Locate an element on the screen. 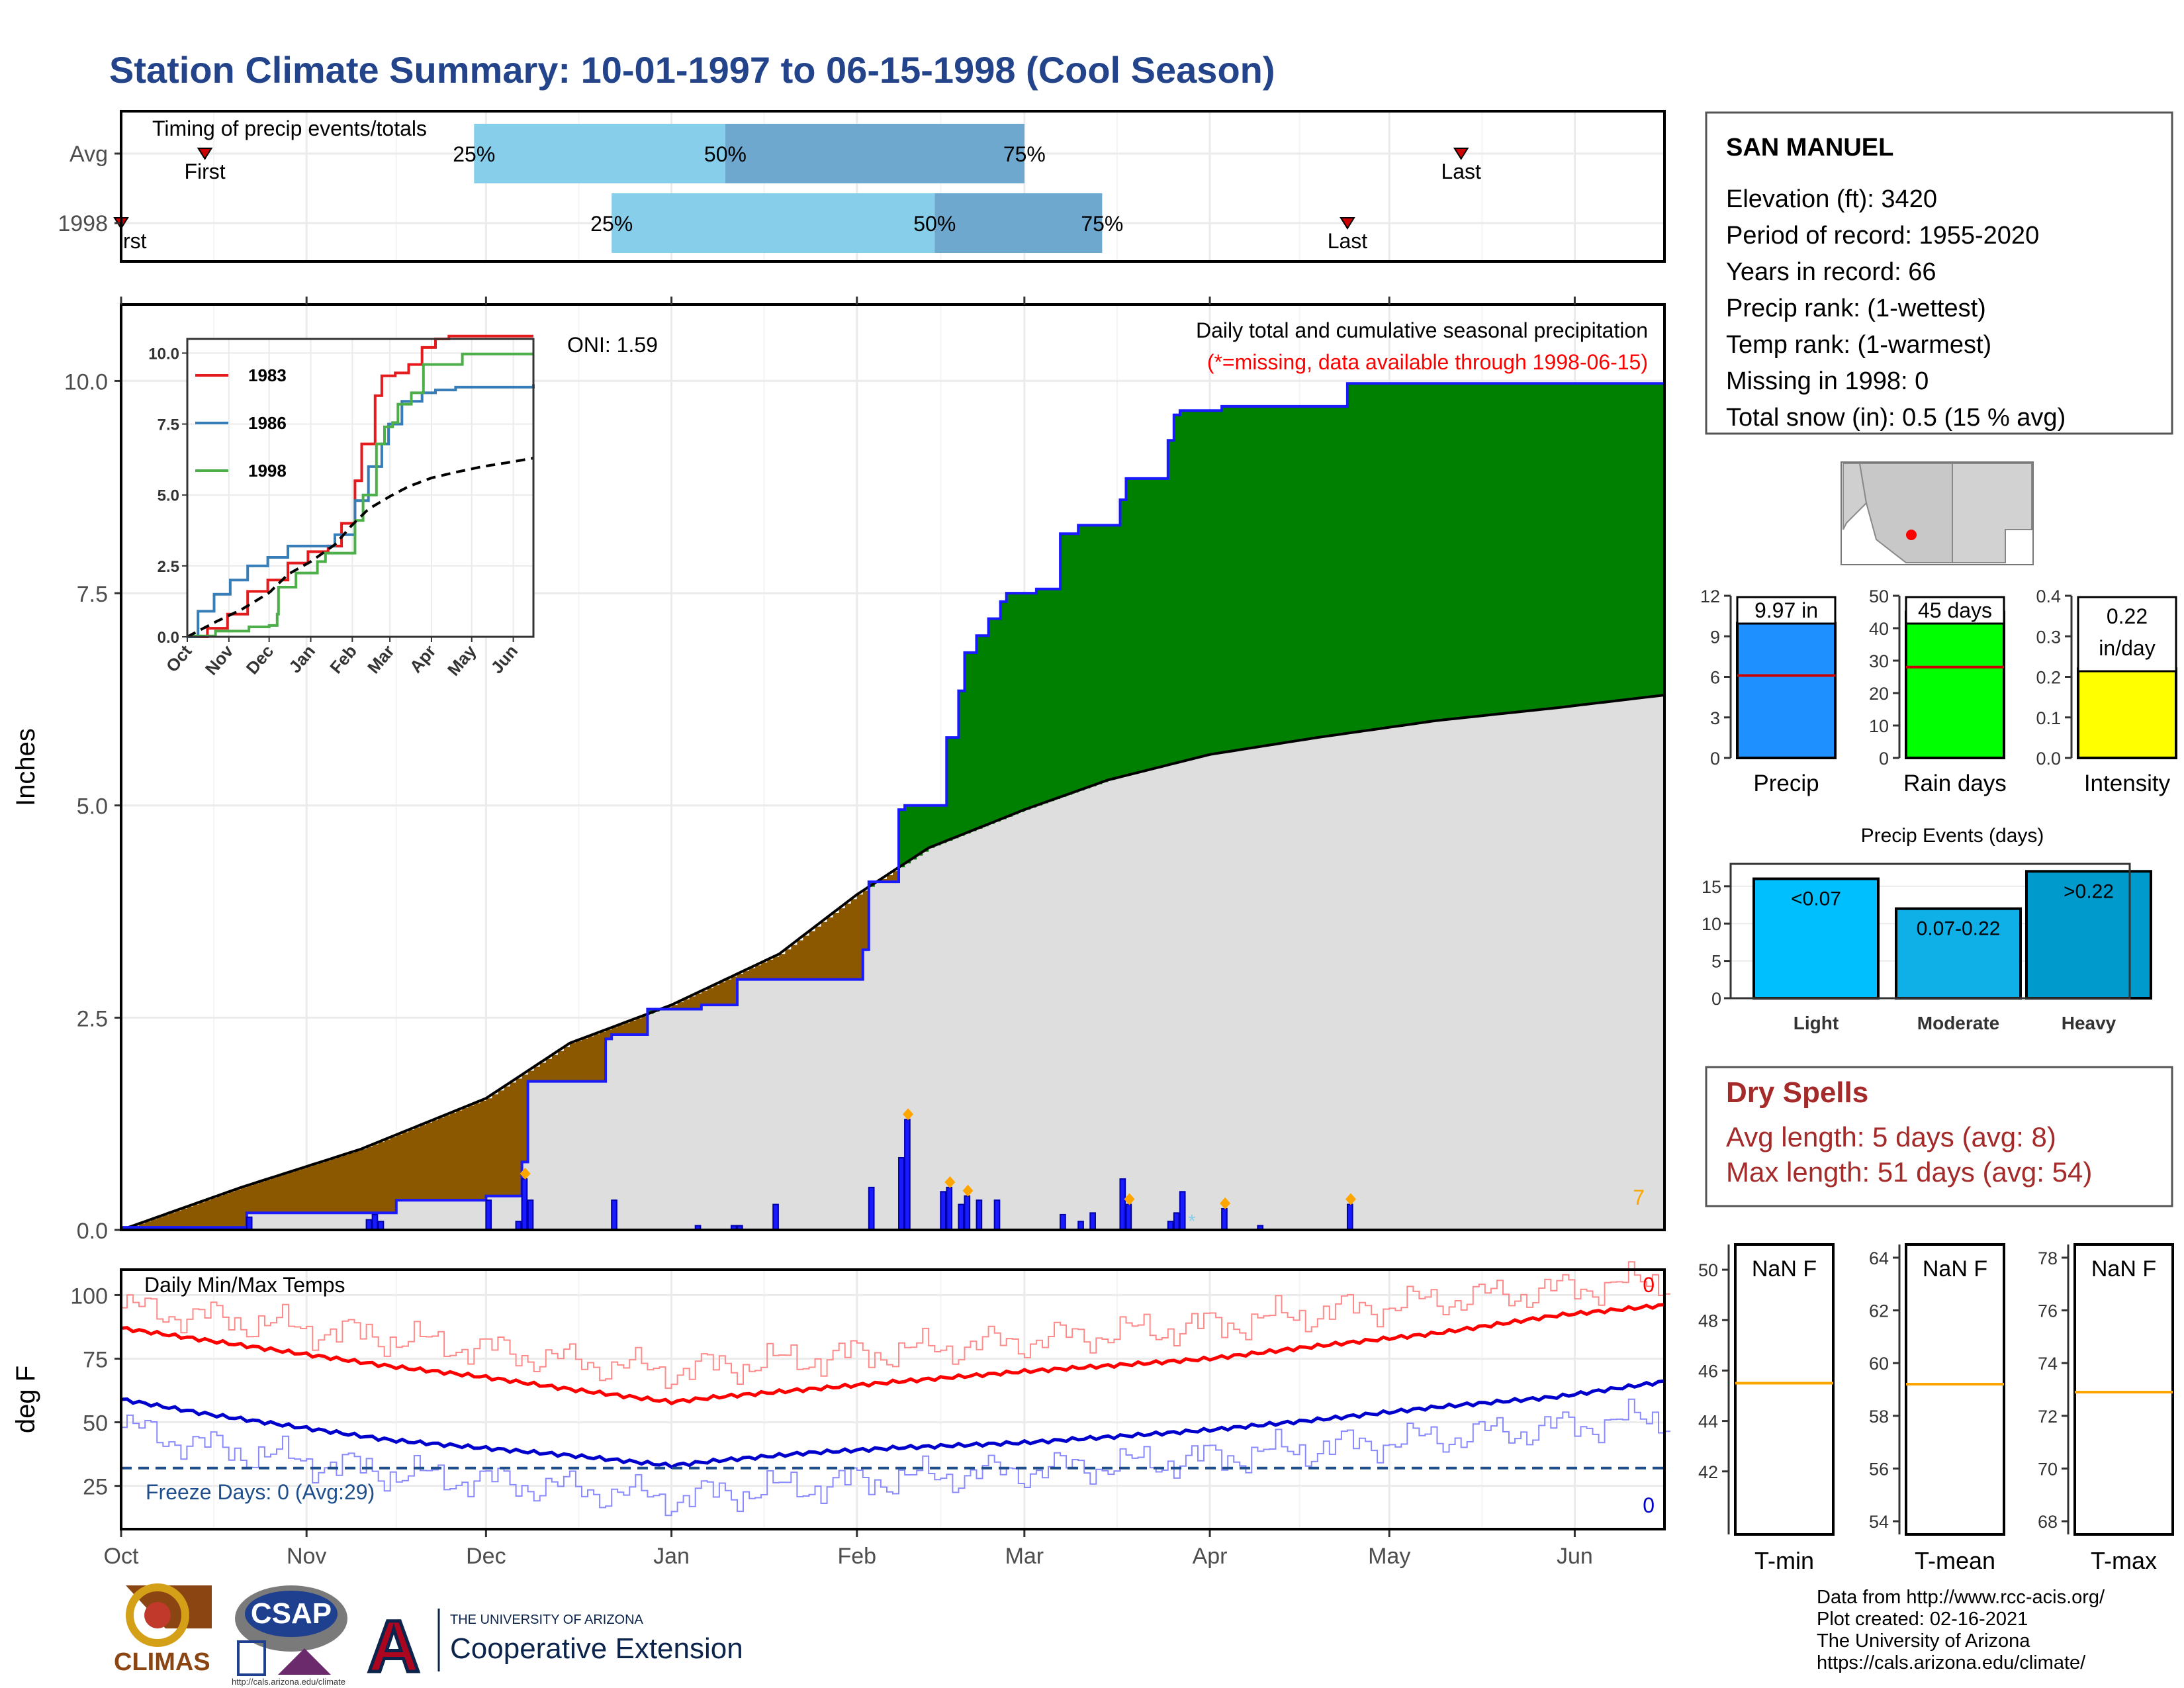 The image size is (2184, 1688). temp-xtick-label: Nov is located at coordinates (306, 1556).